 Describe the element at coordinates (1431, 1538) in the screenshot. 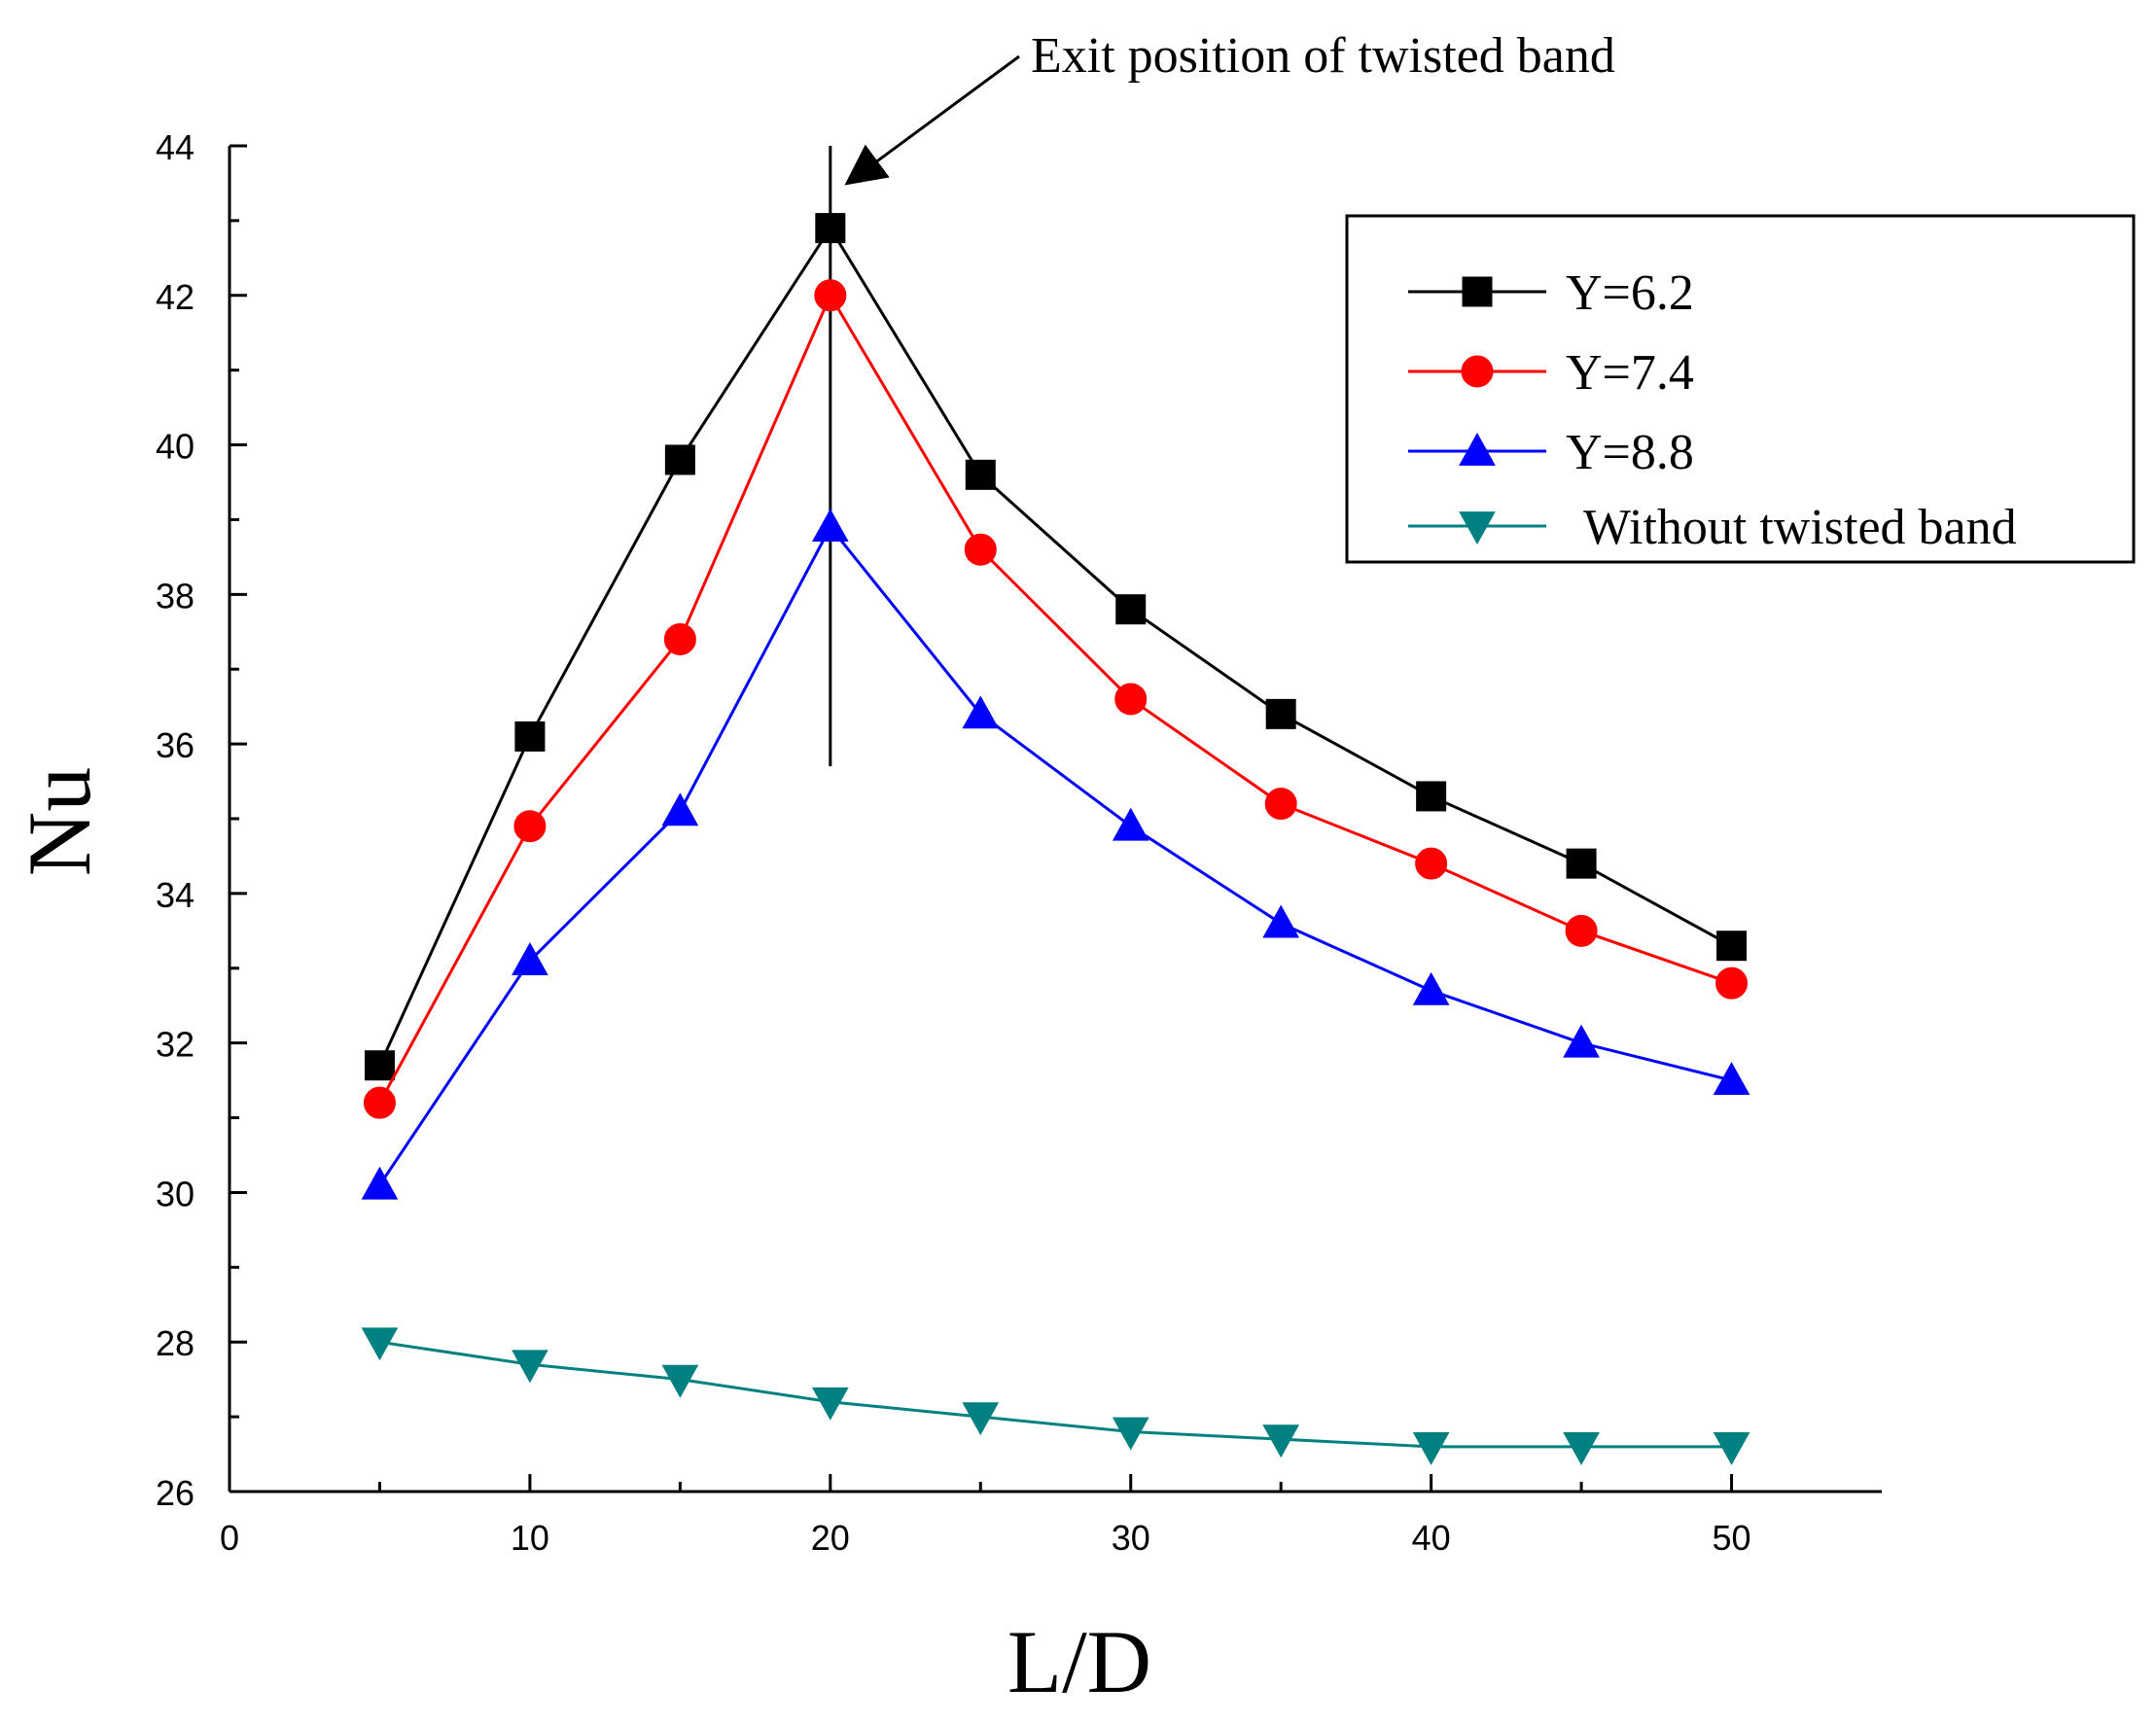

I see `x-tick-label: 40` at that location.